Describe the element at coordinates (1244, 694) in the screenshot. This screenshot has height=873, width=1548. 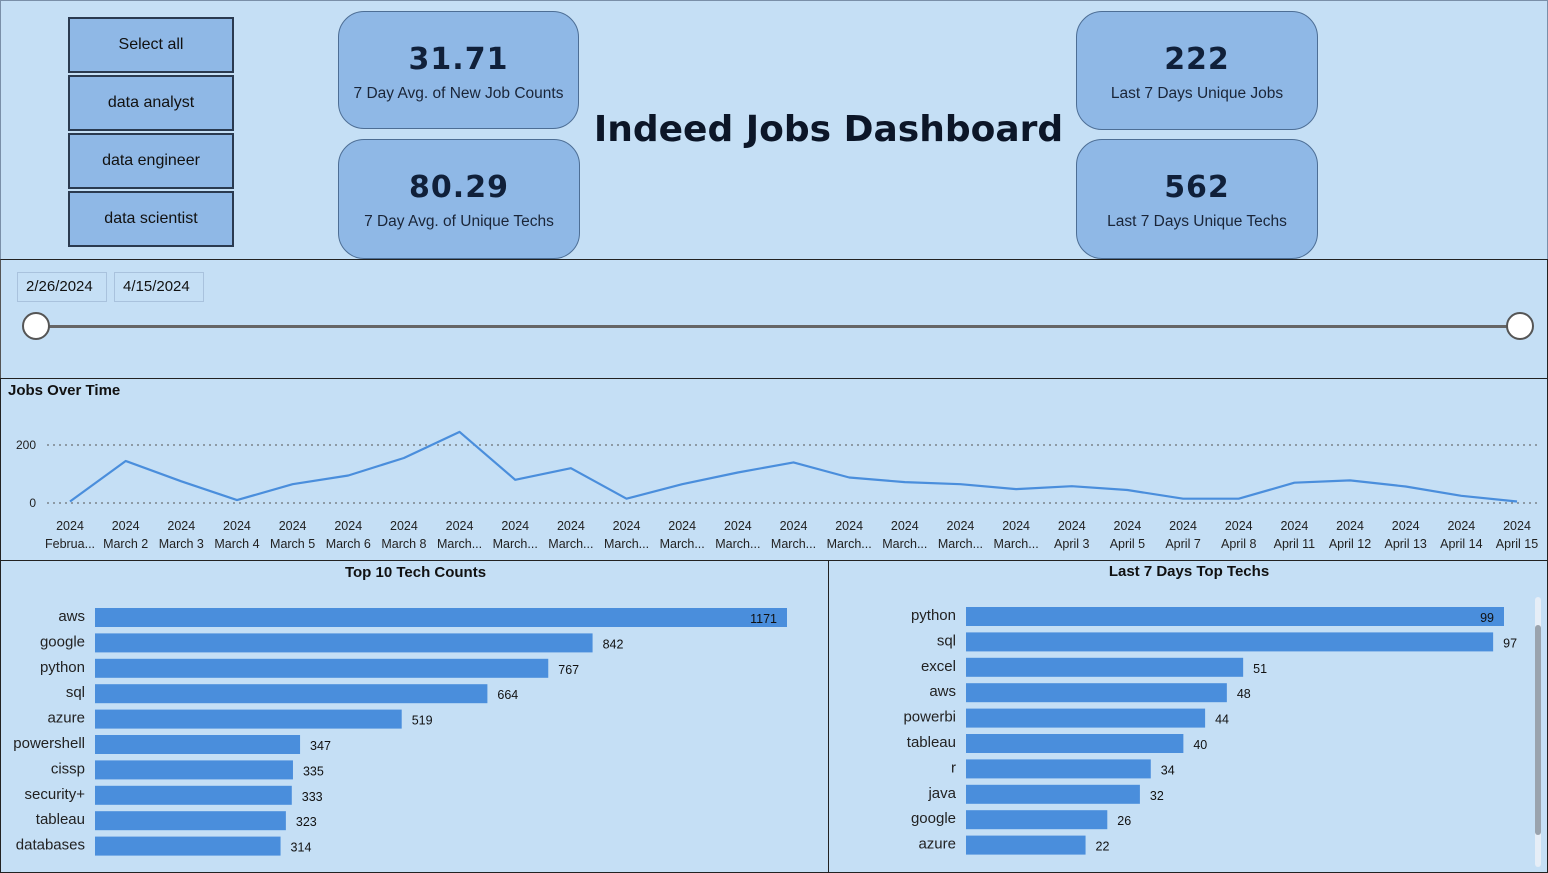
I see `data-label: 48` at that location.